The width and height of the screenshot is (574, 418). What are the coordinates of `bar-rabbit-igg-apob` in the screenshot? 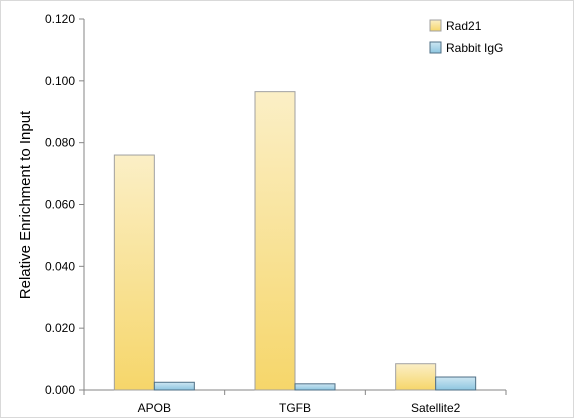 It's located at (174, 386).